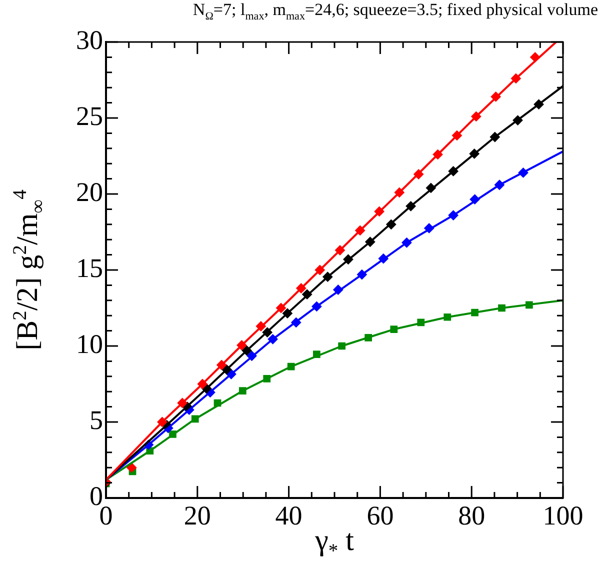 The image size is (600, 565). Describe the element at coordinates (334, 543) in the screenshot. I see `x-axis-title: γ$_{*}$ t` at that location.